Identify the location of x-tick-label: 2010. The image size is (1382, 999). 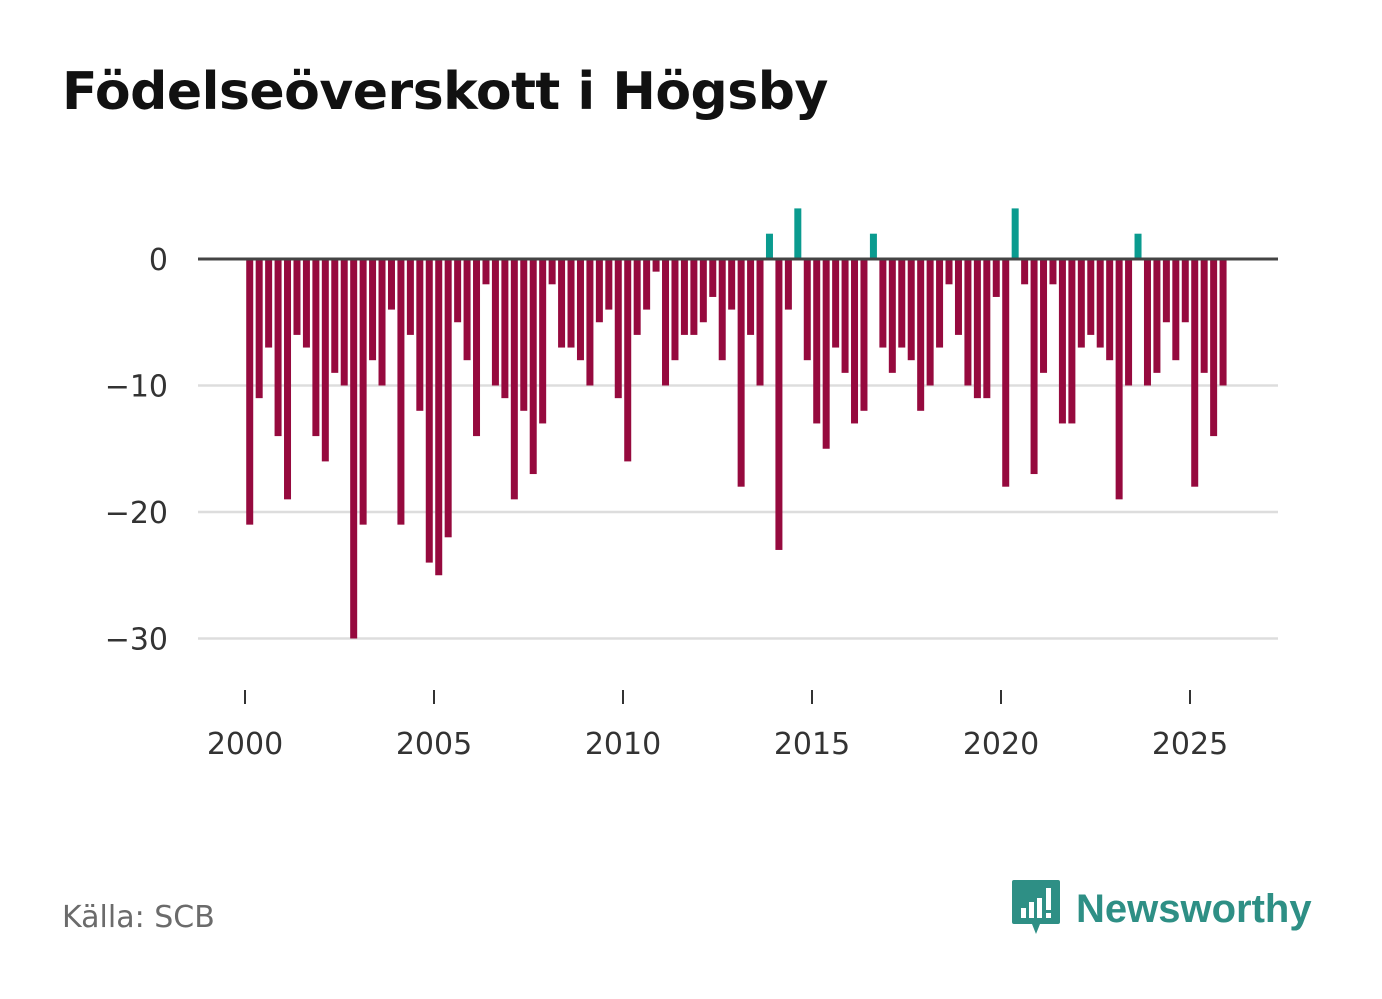
(623, 744).